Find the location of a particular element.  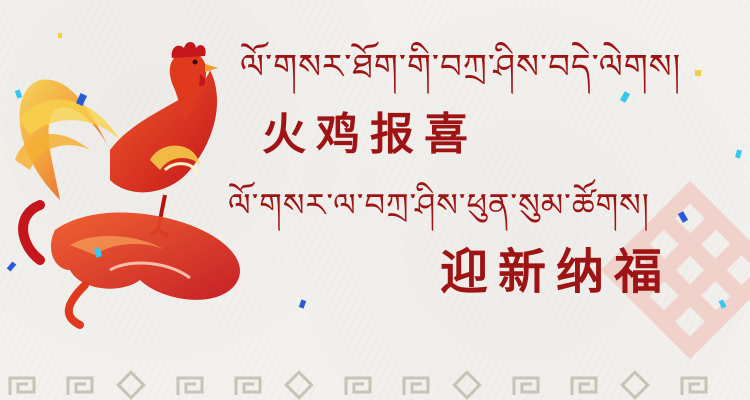

fret-pattern-border is located at coordinates (358, 385).